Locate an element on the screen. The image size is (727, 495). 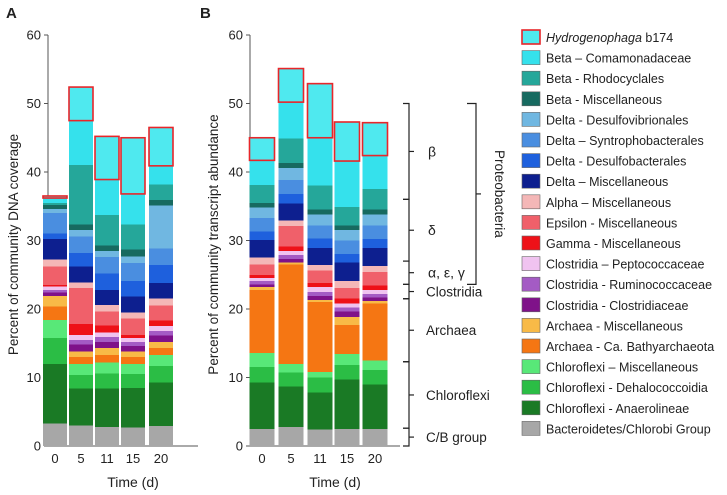
legend-entry: Clostridia - Ruminococcaceae is located at coordinates (629, 285).